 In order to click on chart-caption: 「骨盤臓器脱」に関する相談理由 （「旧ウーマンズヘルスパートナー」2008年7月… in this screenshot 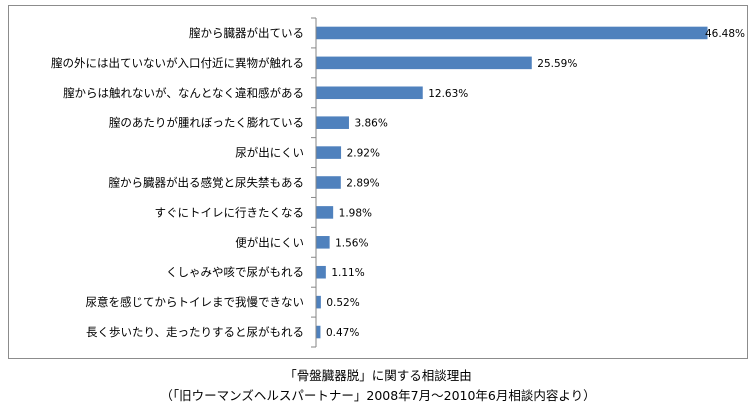, I will do `click(378, 386)`.